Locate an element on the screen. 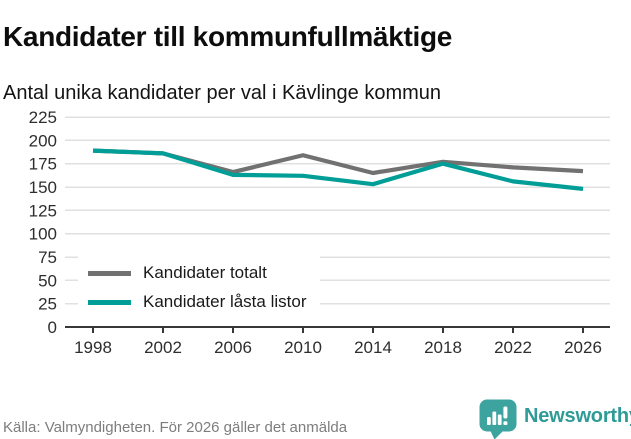 The width and height of the screenshot is (631, 439). y-tick-label-200: 200 is located at coordinates (43, 140).